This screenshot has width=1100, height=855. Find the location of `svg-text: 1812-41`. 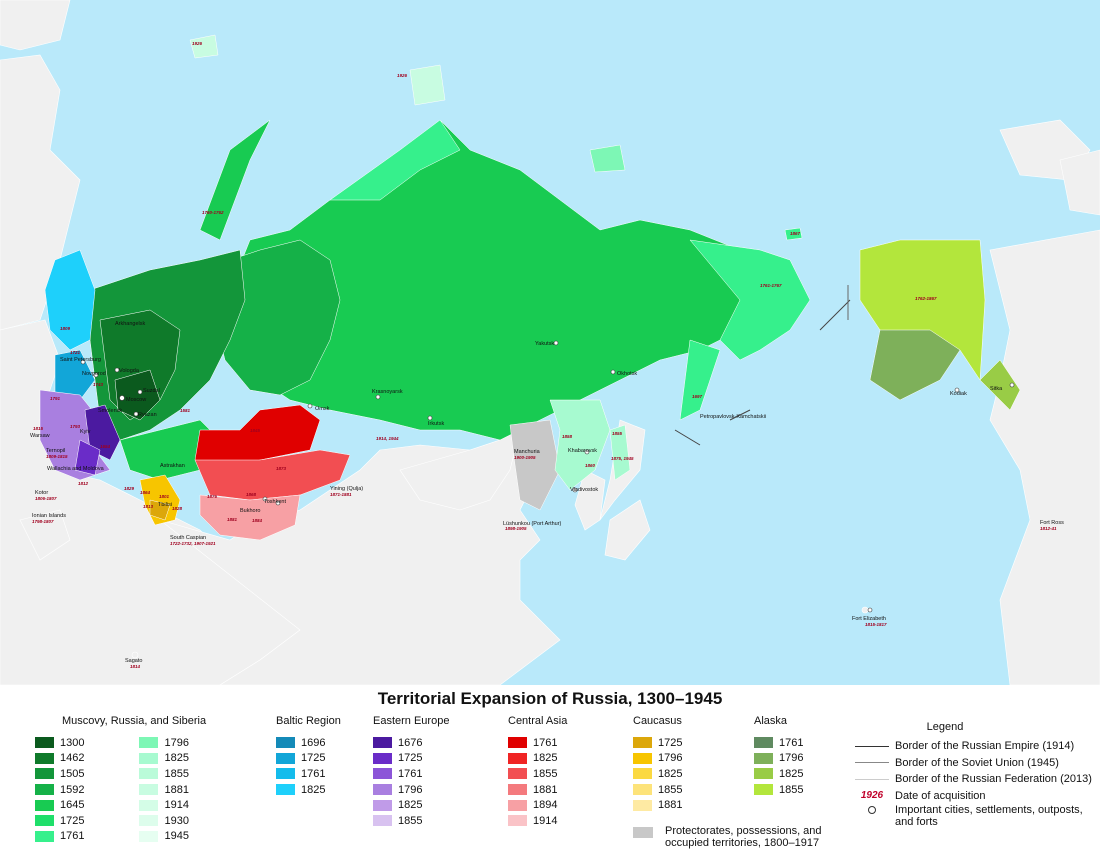

svg-text: 1812-41 is located at coordinates (1048, 528).